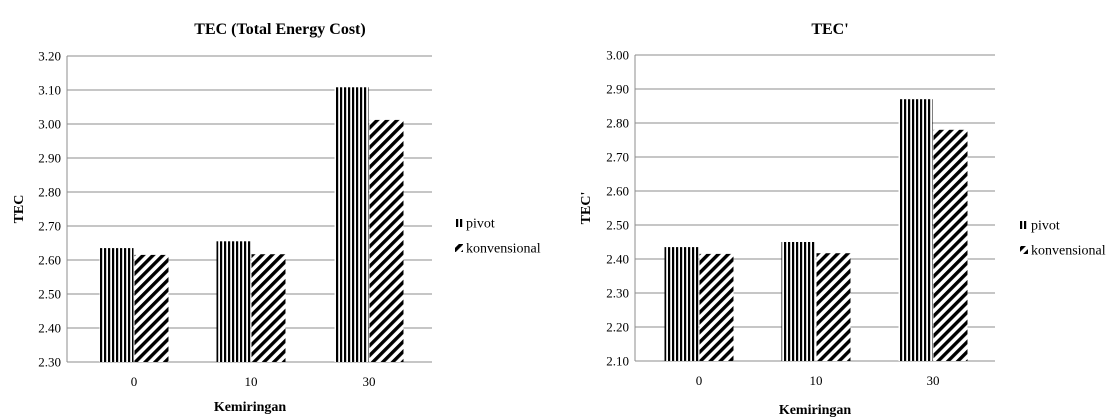  Describe the element at coordinates (49, 90) in the screenshot. I see `y-tick-label: 3.10` at that location.